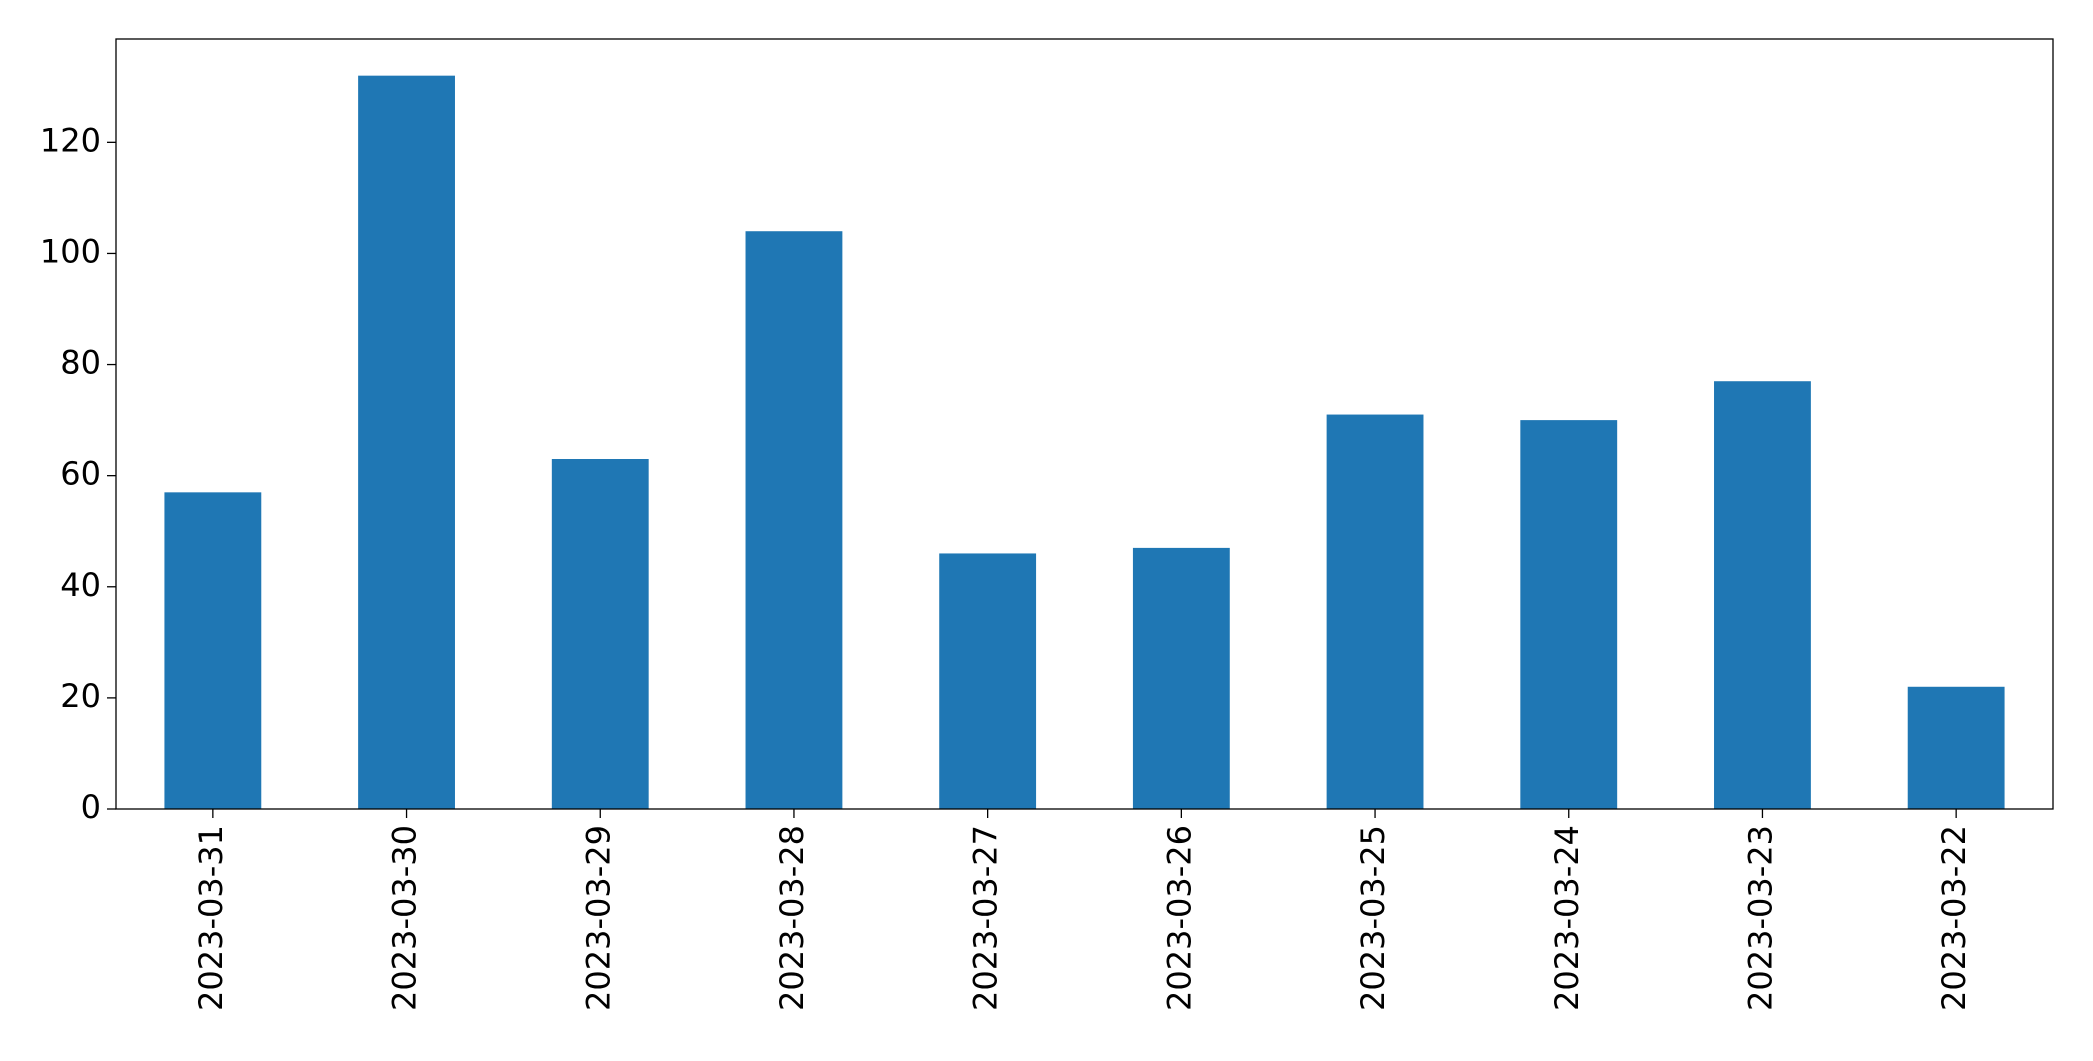  Describe the element at coordinates (986, 918) in the screenshot. I see `x-tick-label: 2023-03-27` at that location.